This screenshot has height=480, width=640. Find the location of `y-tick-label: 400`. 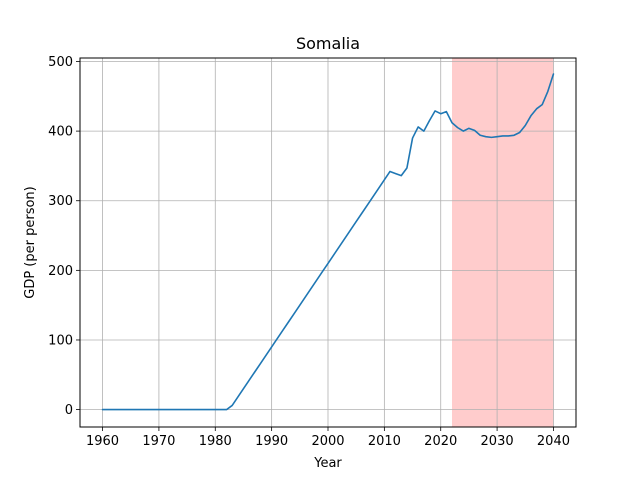

y-tick-label: 400 is located at coordinates (60, 132).